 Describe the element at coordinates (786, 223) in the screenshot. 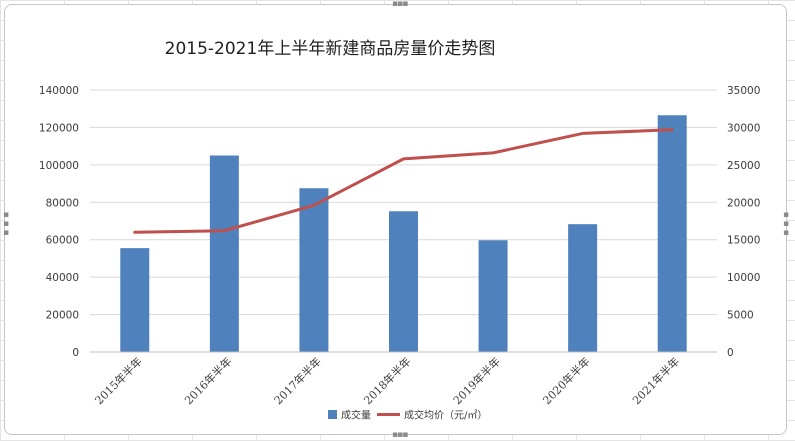

I see `resize-handle-right: ▪▪▪` at that location.